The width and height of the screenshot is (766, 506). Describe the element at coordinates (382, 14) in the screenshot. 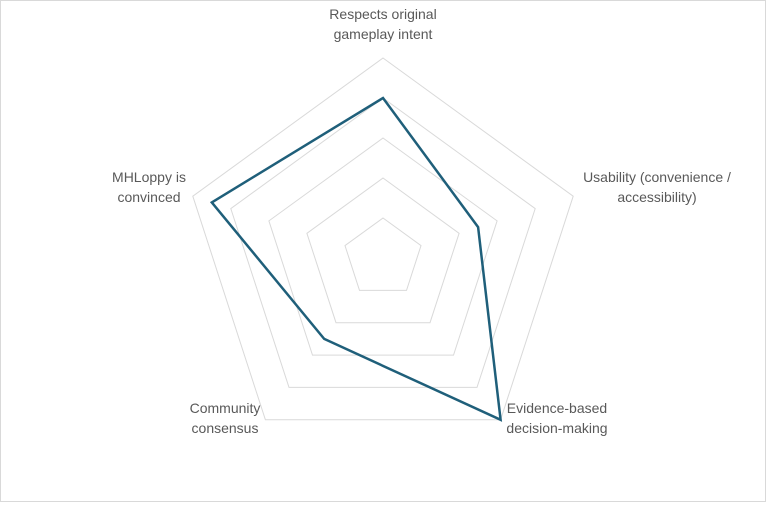

I see `axis-label-0-line-0: Respects original` at that location.